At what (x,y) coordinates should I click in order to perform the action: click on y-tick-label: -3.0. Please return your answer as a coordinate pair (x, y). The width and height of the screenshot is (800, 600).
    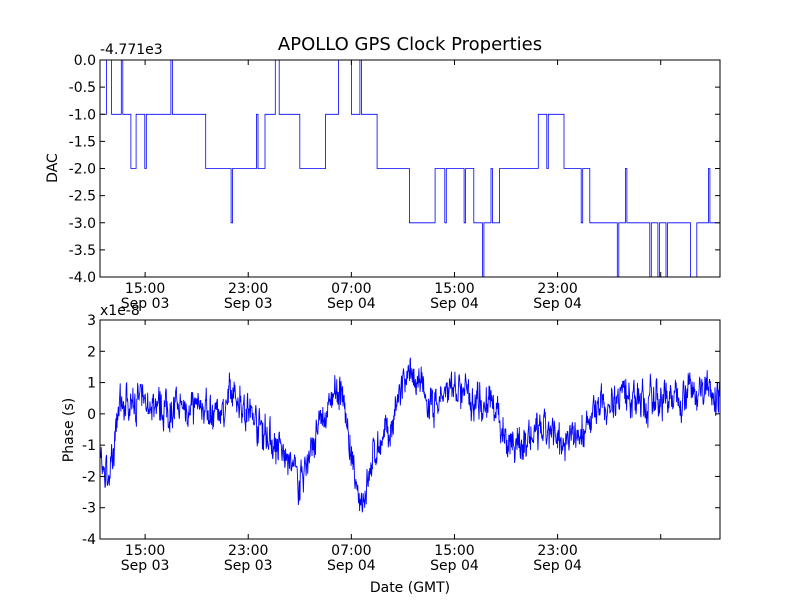
    Looking at the image, I should click on (82, 224).